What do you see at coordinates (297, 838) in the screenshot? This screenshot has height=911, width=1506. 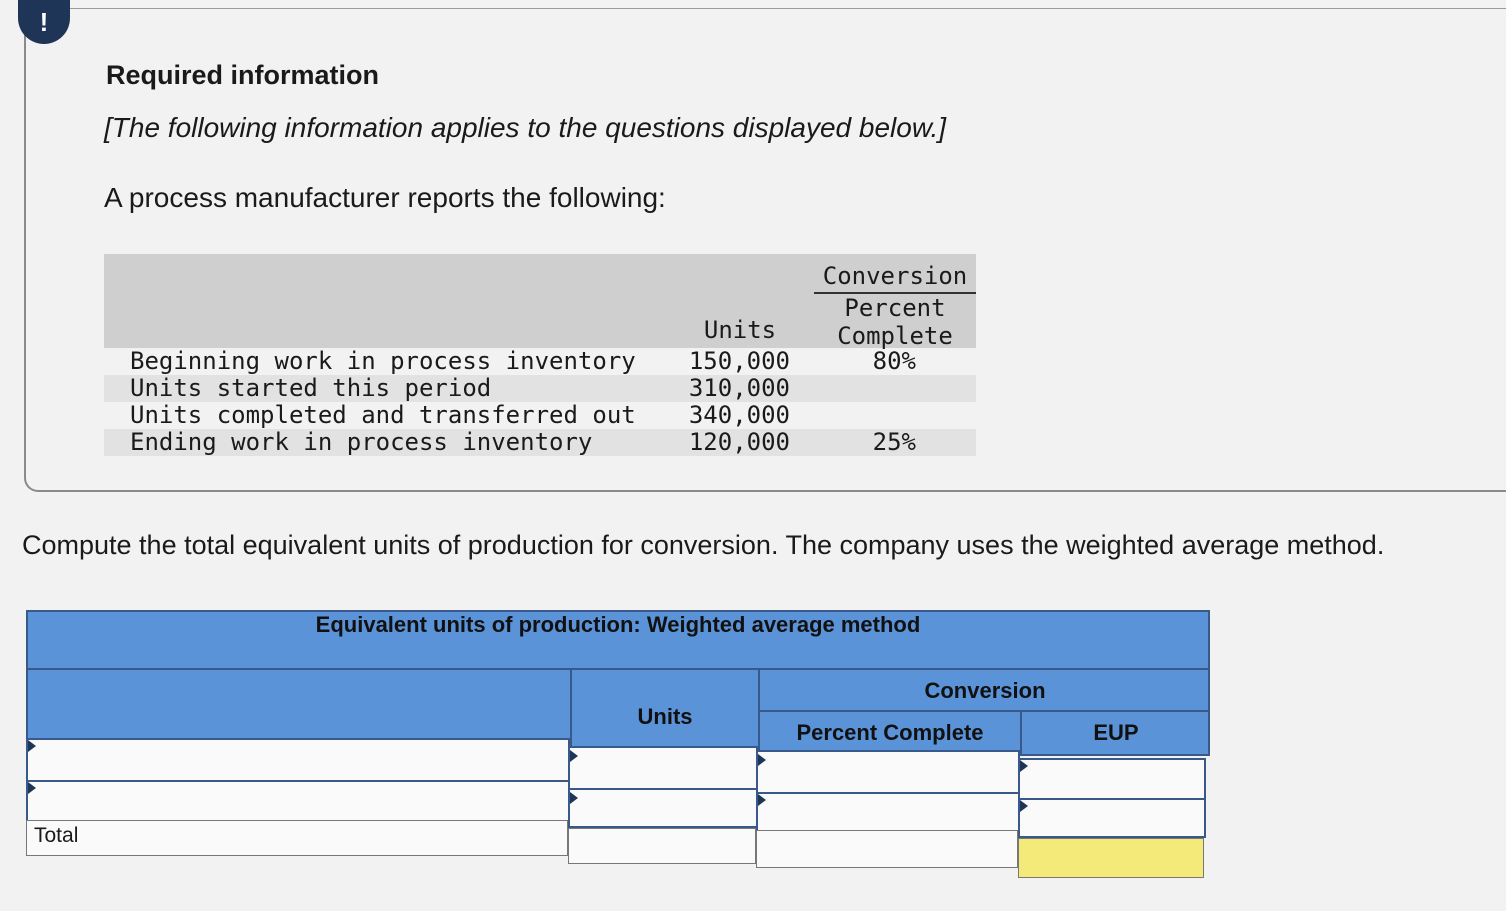 I see `total-label-cell` at bounding box center [297, 838].